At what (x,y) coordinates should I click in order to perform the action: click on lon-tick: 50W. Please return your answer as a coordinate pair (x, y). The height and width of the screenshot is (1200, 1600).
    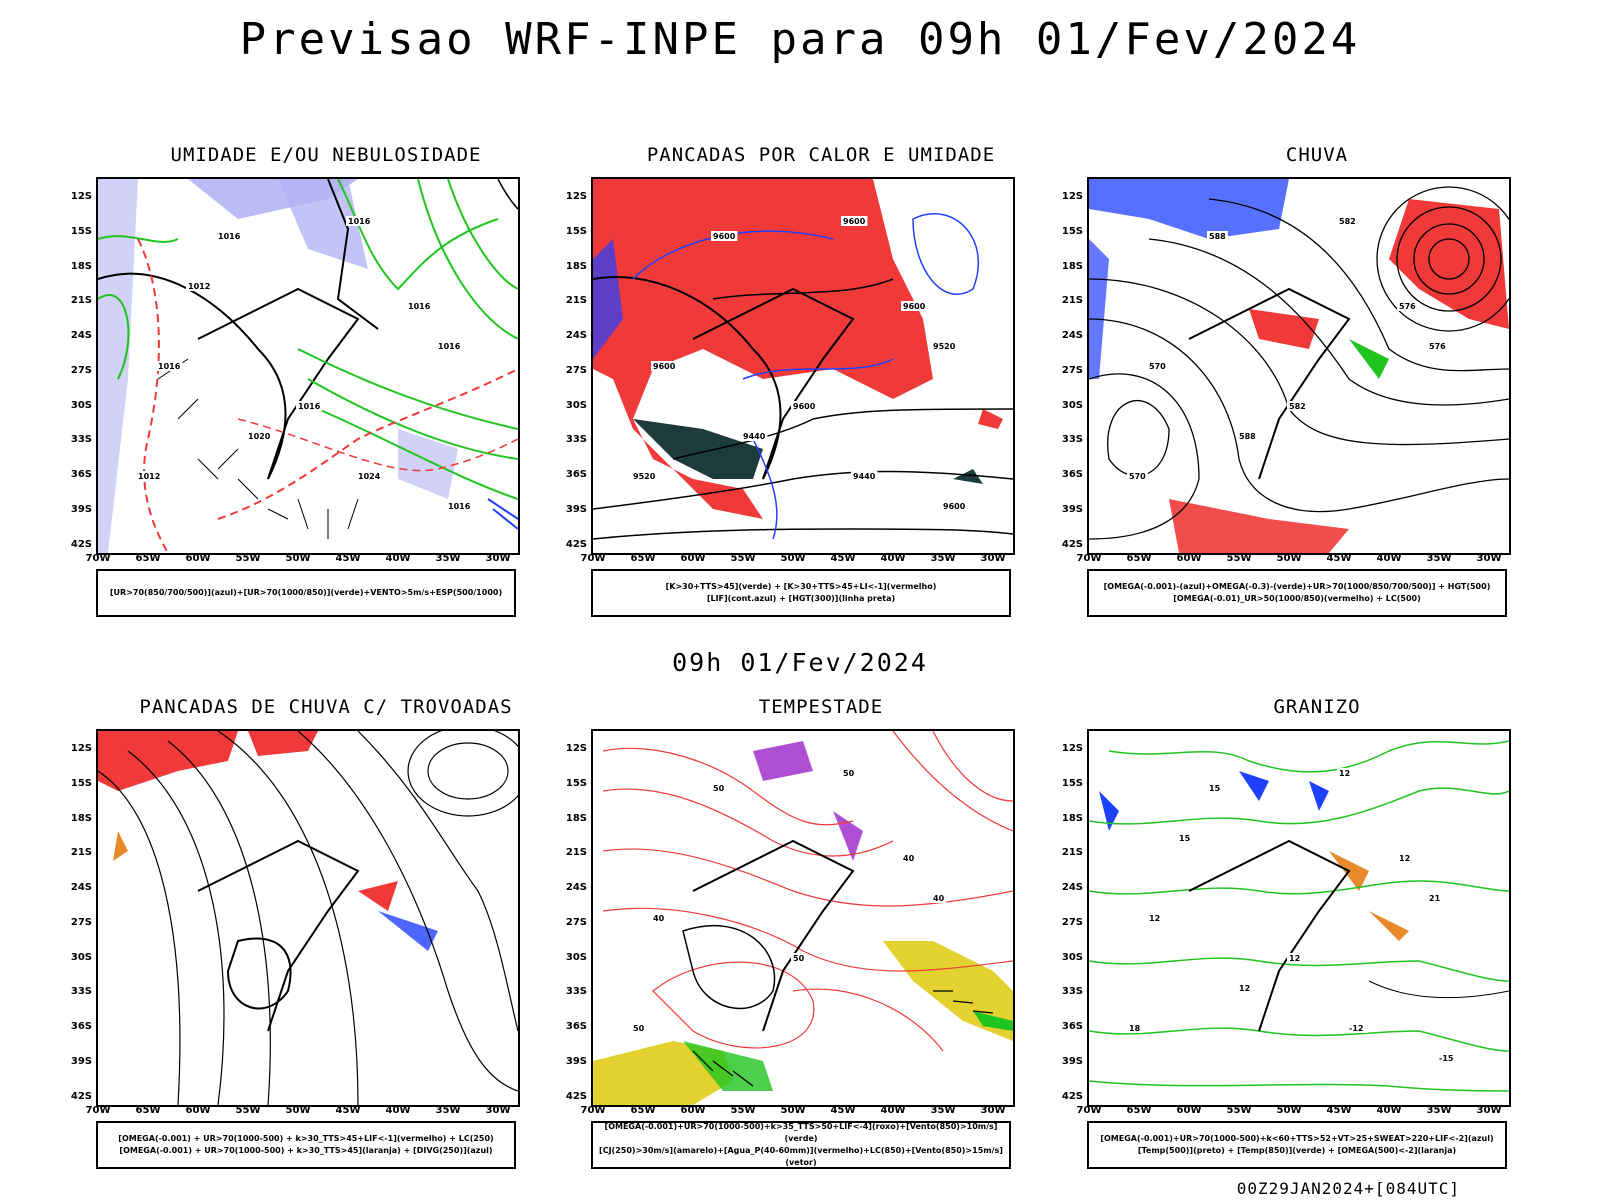
    Looking at the image, I should click on (793, 1110).